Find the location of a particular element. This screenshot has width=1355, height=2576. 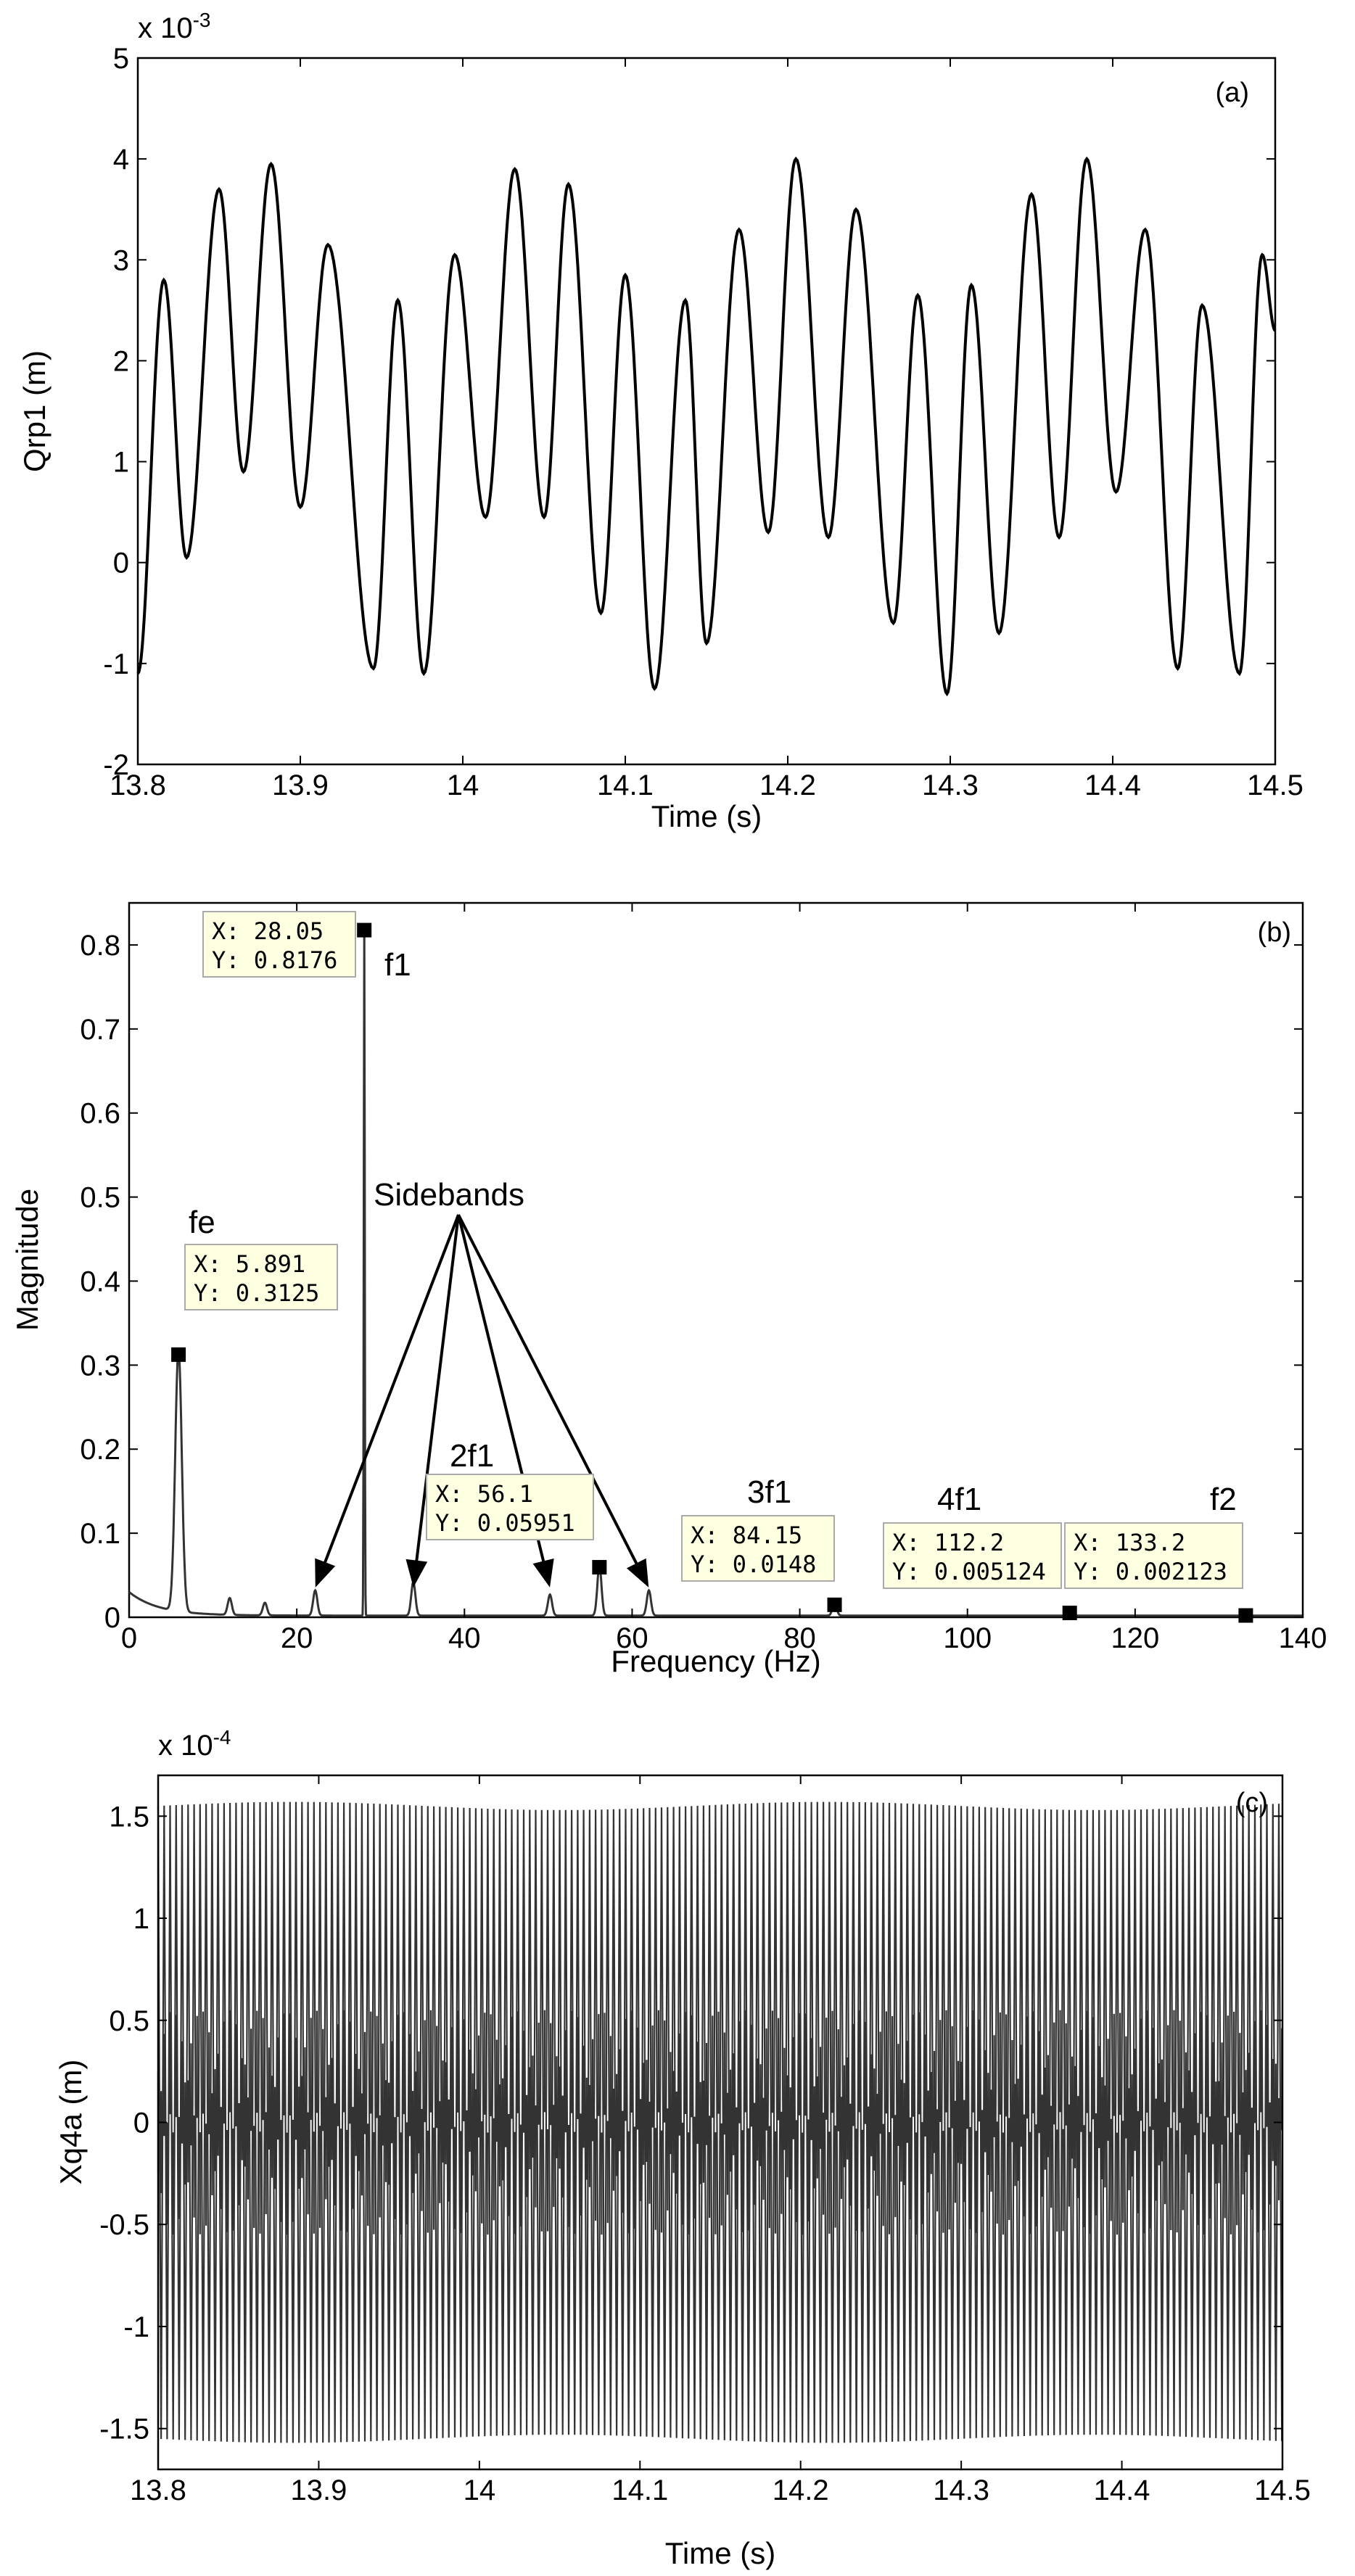

panel-label-a: (a) is located at coordinates (1232, 93).